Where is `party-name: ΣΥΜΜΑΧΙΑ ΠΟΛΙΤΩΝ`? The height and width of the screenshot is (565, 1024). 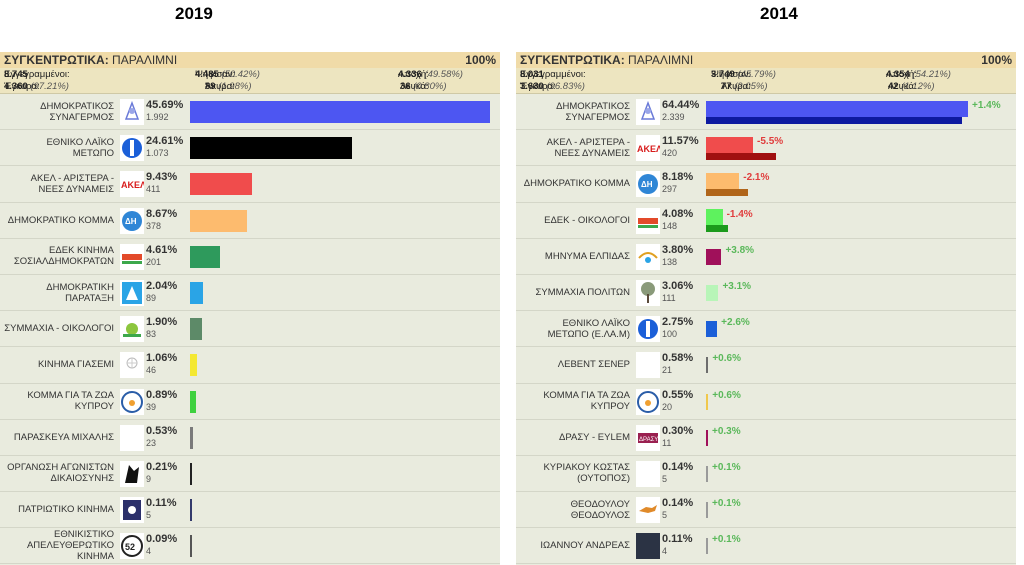
party-name: ΣΥΜΜΑΧΙΑ ΠΟΛΙΤΩΝ is located at coordinates (582, 293).